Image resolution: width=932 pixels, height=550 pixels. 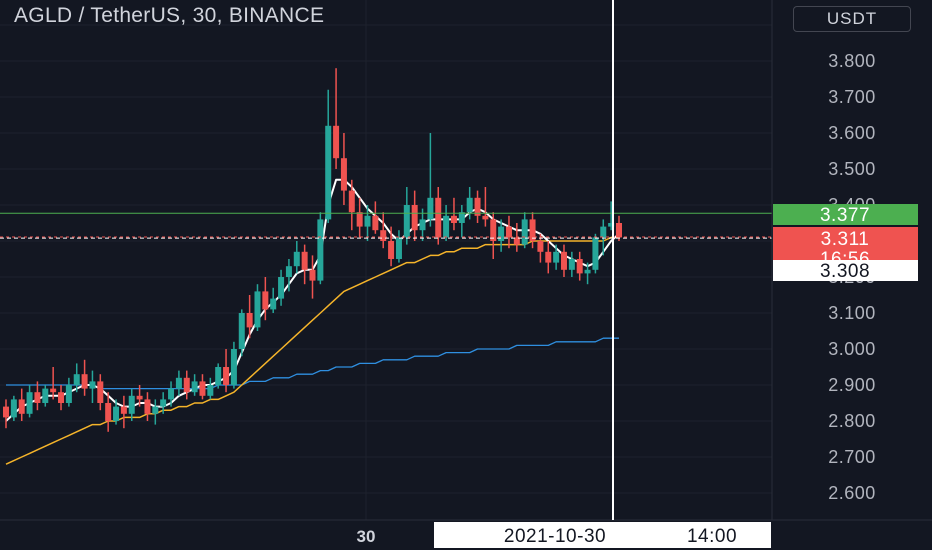 I want to click on crosshair-price-label: 3.308, so click(x=845, y=271).